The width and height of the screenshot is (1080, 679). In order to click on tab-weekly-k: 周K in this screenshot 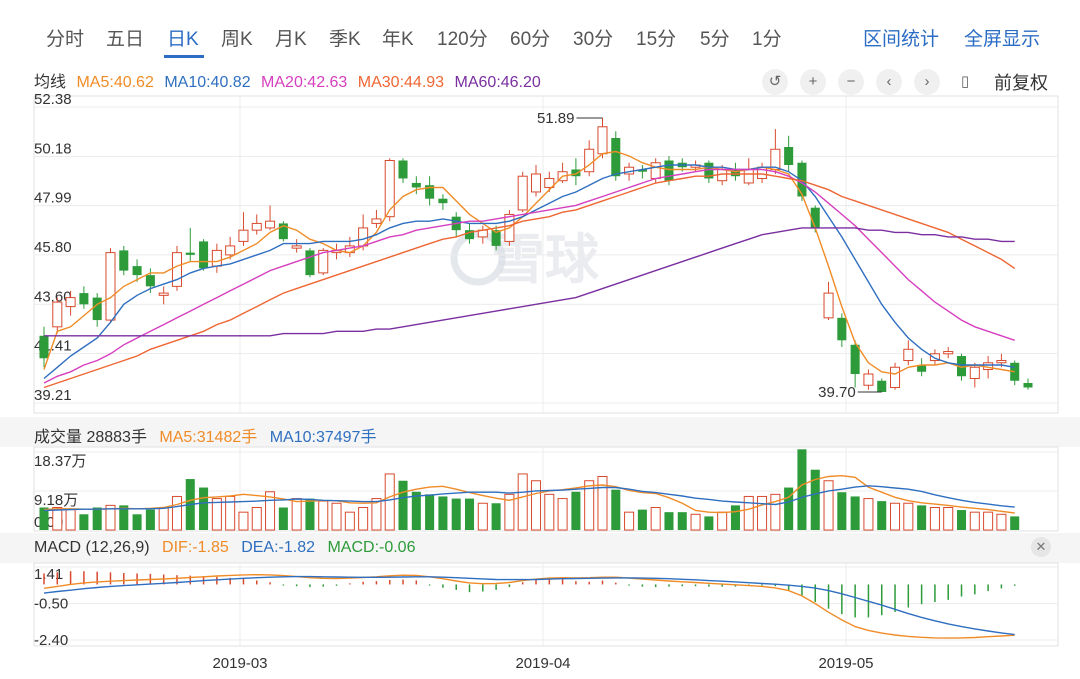, I will do `click(237, 39)`.